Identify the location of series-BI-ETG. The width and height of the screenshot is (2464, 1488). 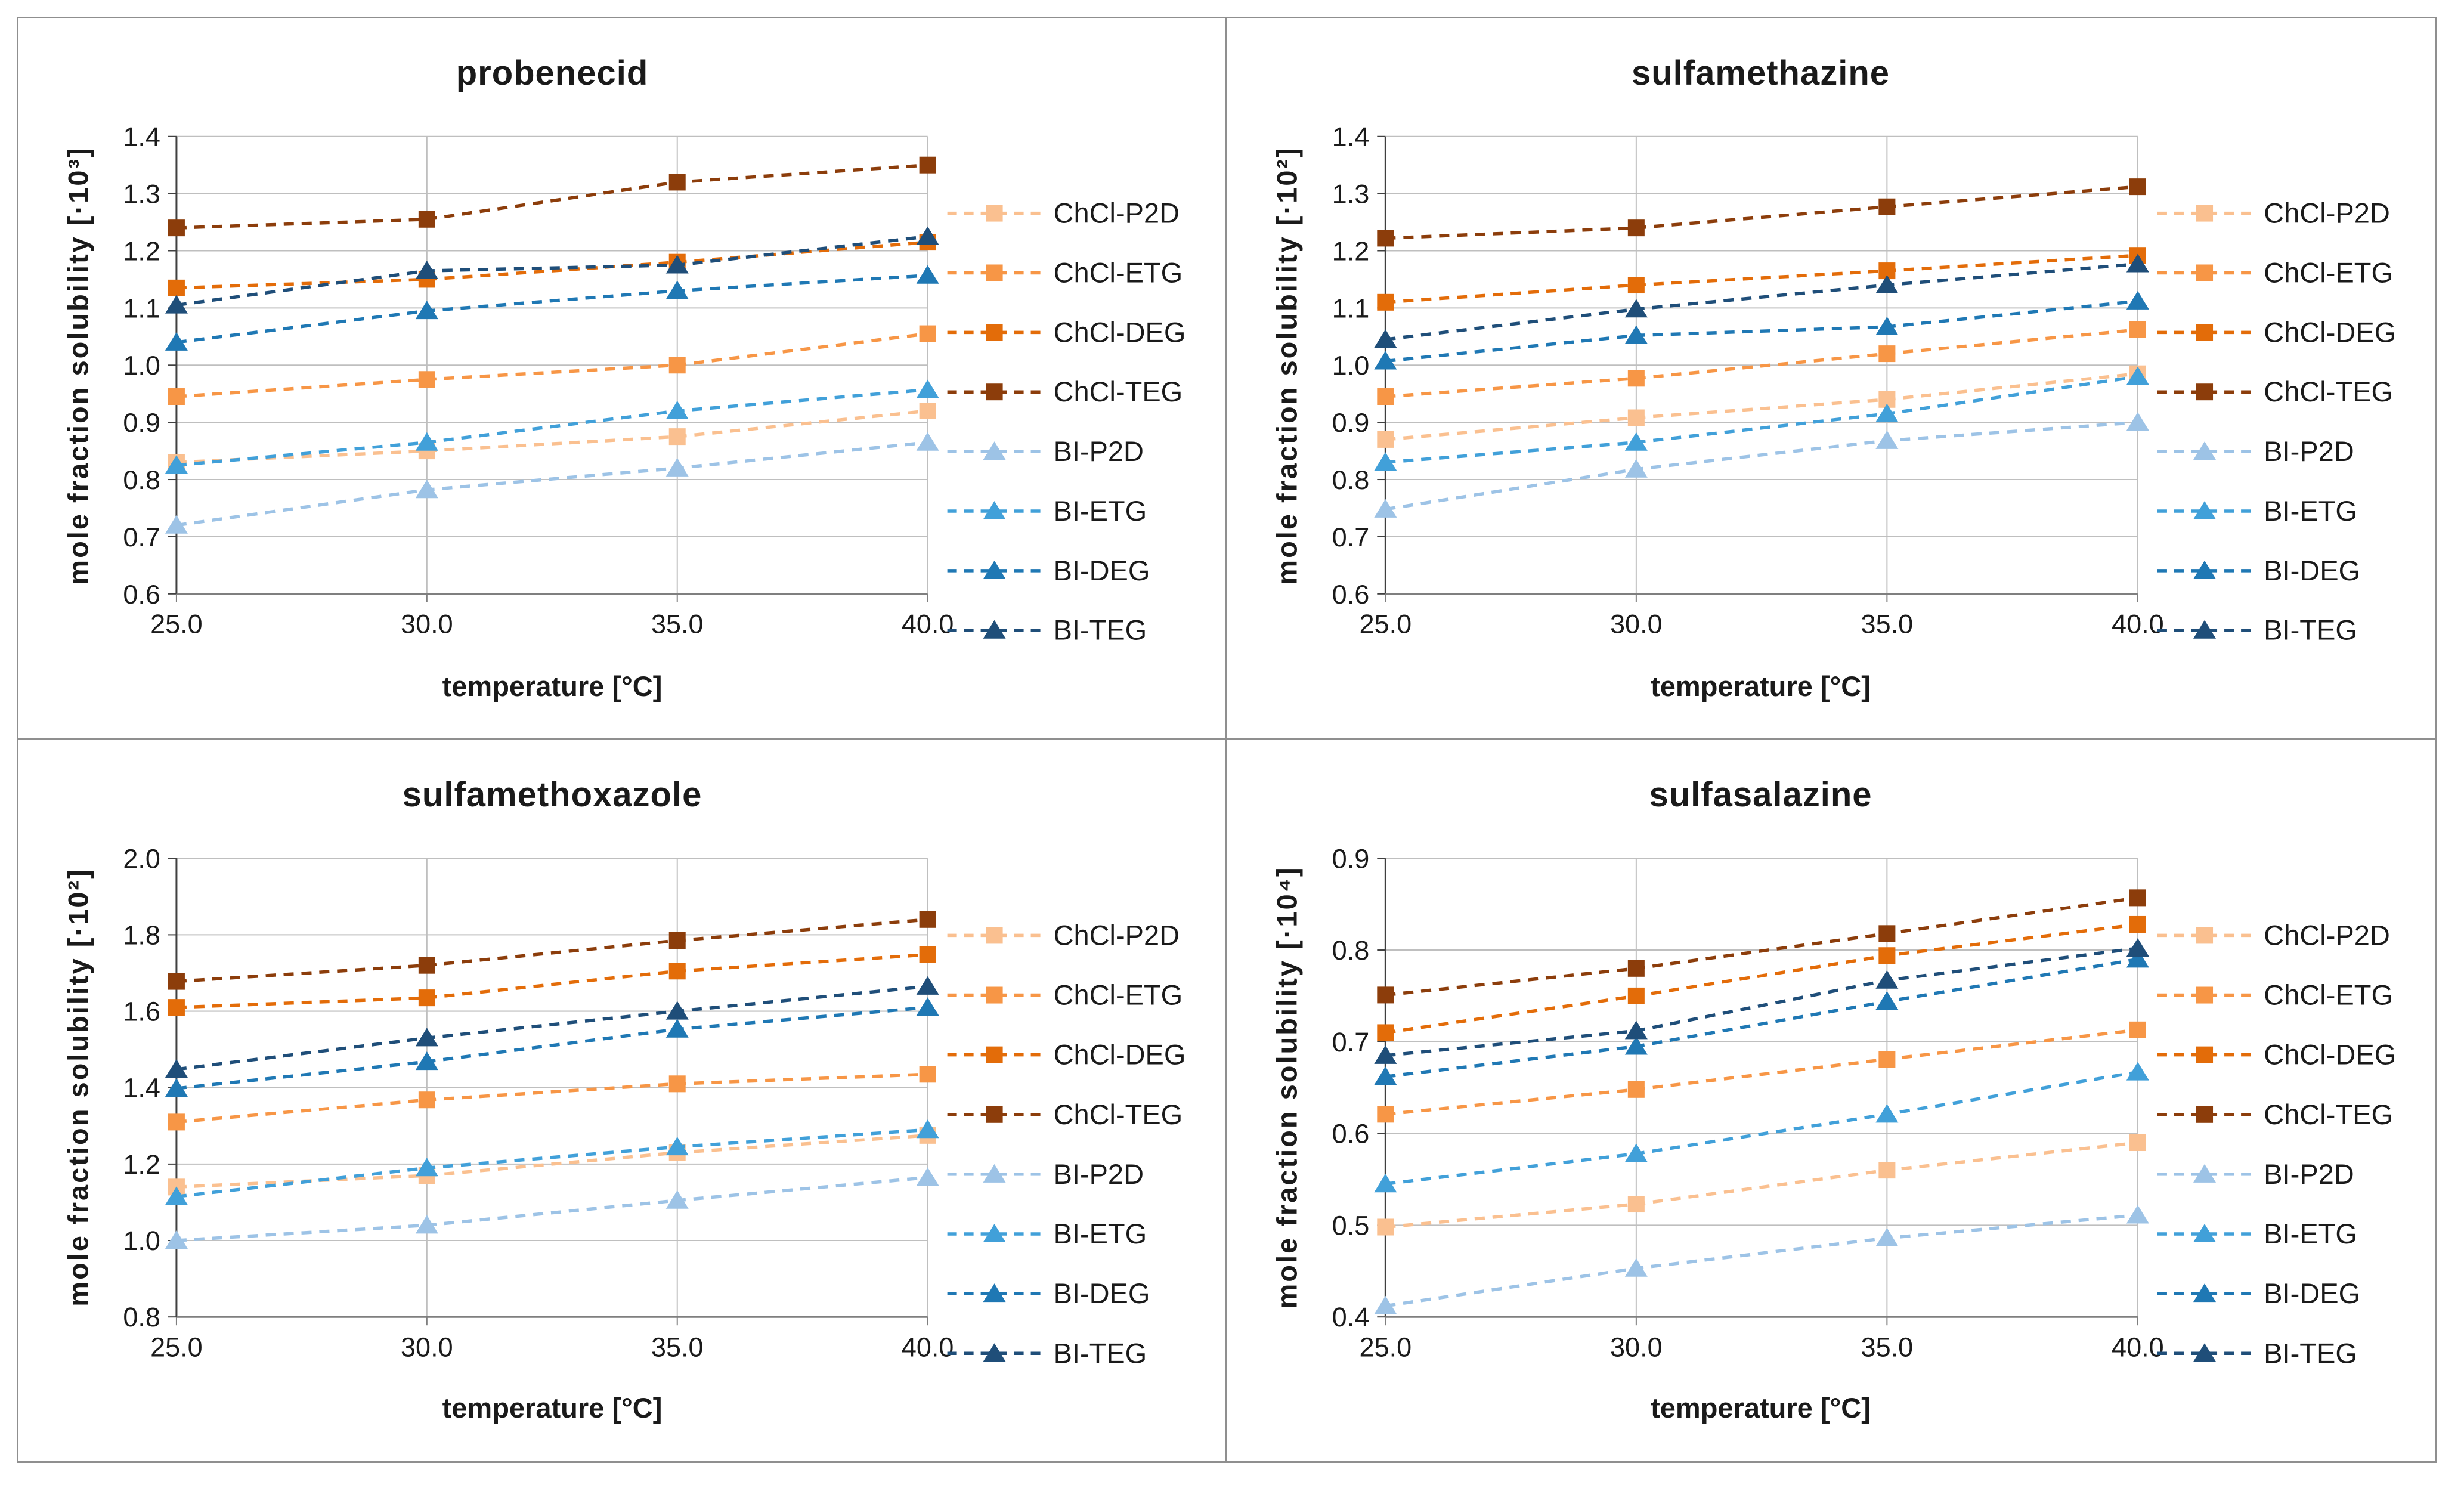
(1761, 418).